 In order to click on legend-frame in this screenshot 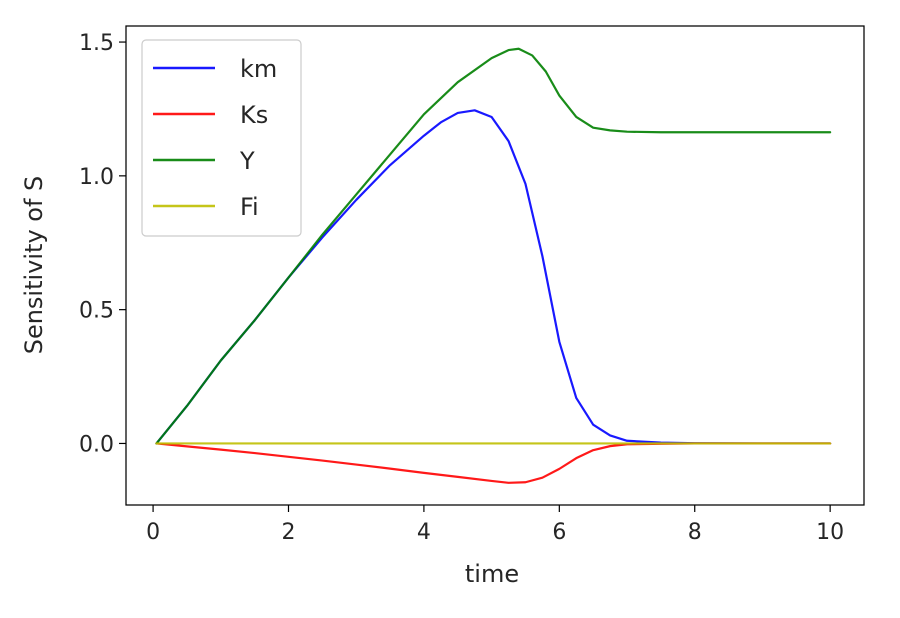, I will do `click(221, 138)`.